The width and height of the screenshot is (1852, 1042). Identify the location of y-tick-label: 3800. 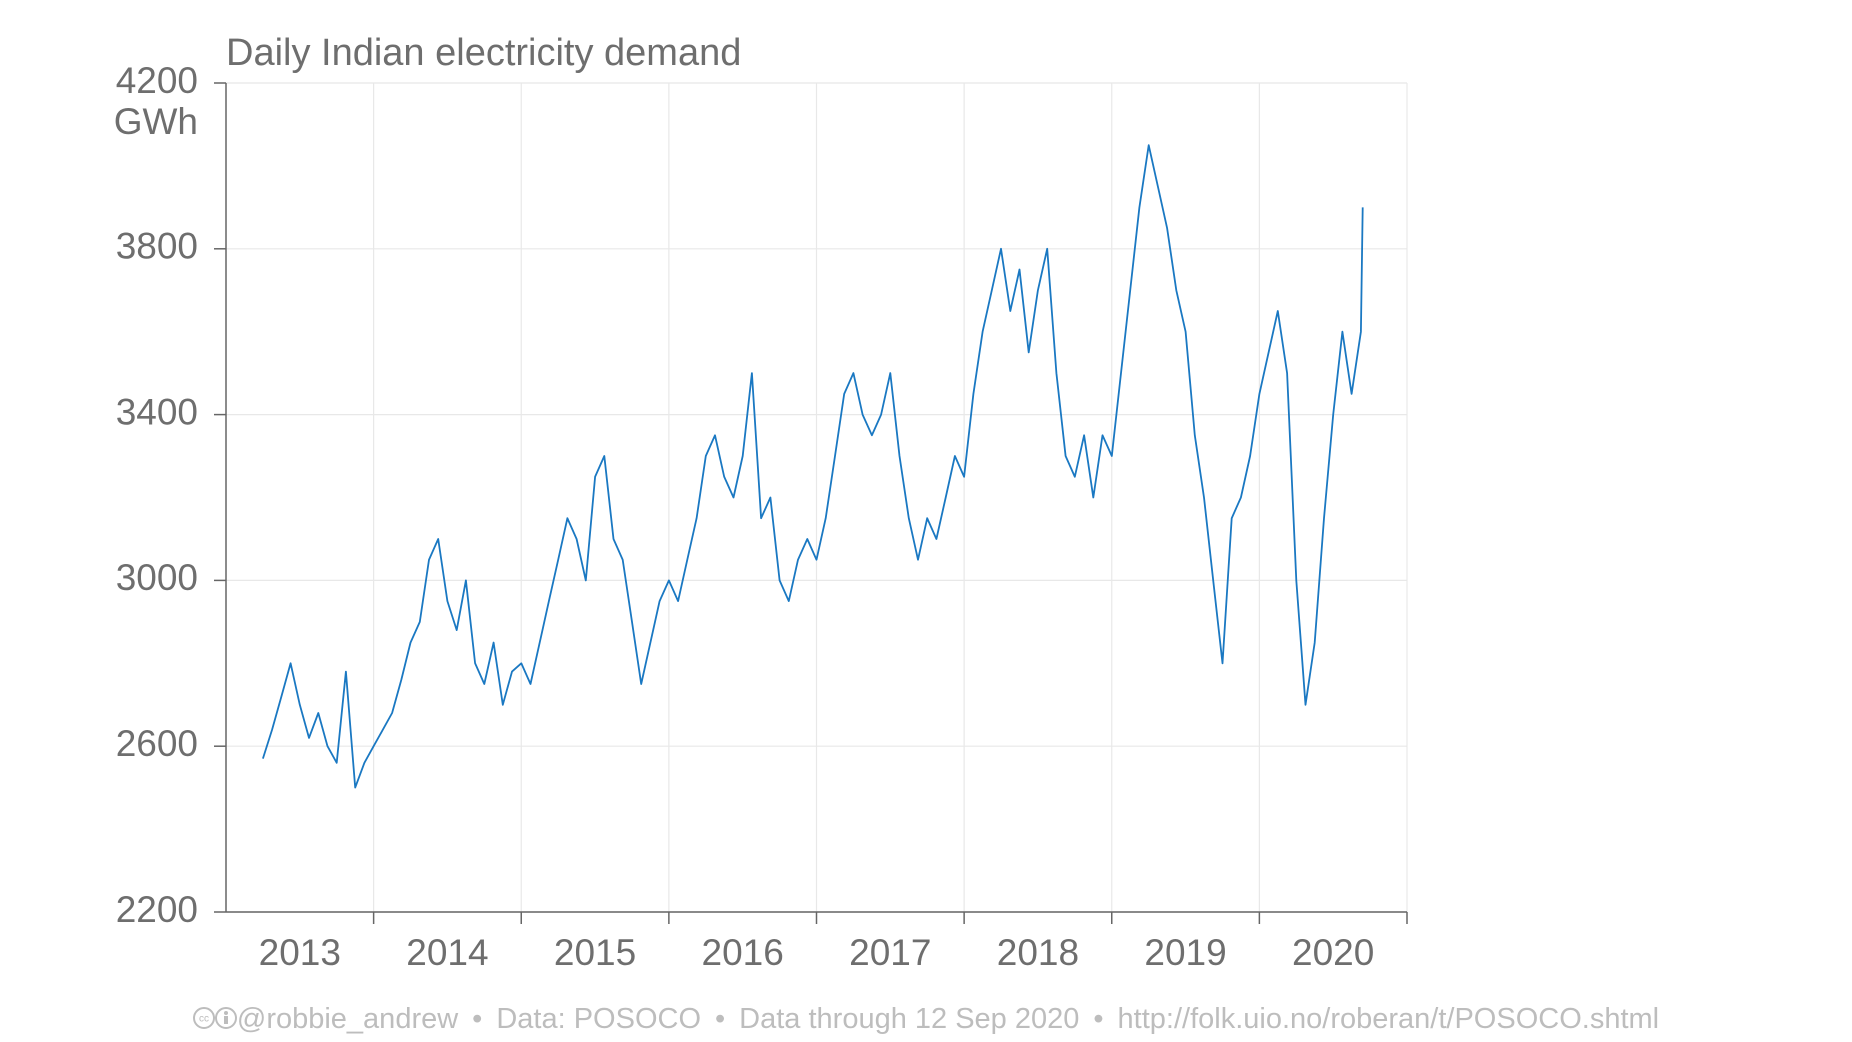
(157, 246).